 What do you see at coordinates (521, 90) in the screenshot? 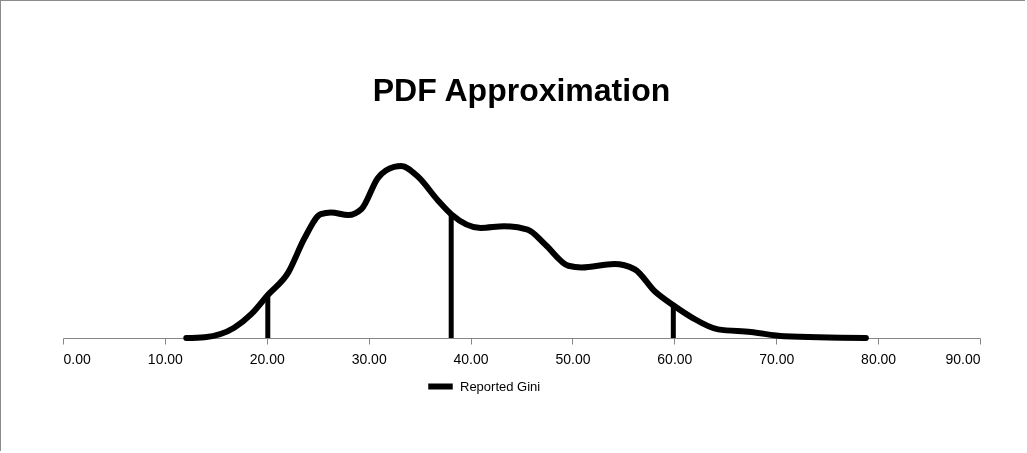
I see `chart-title: PDF Approximation` at bounding box center [521, 90].